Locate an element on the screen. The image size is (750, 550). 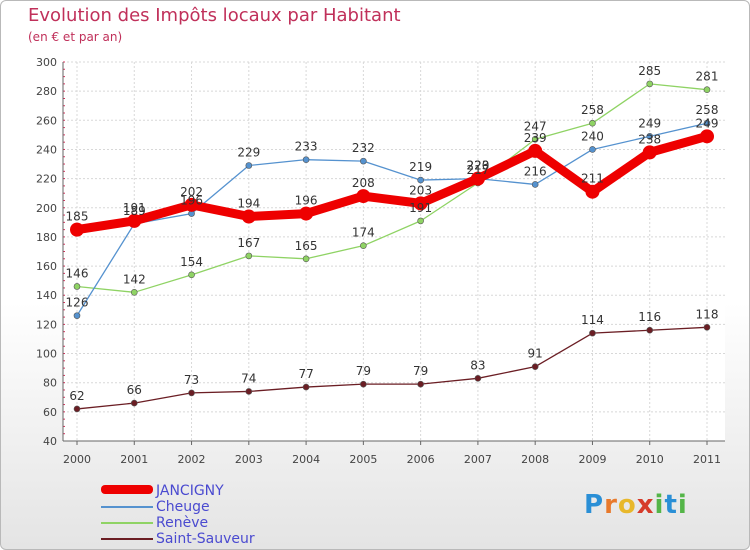
data-label-reneve: 146 is located at coordinates (77, 273).